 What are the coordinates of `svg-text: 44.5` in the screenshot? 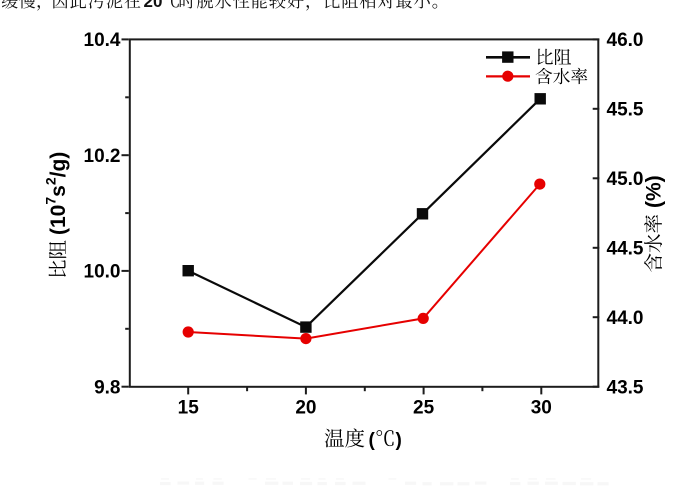 It's located at (625, 249).